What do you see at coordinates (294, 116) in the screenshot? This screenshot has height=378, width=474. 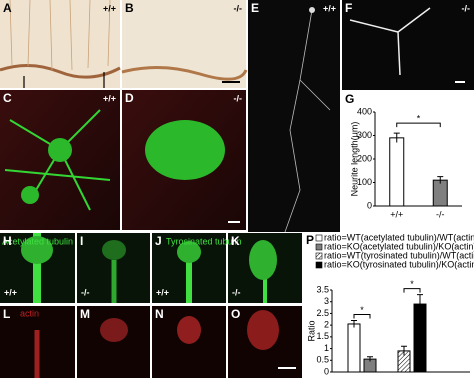 I see `panel-e-image` at bounding box center [294, 116].